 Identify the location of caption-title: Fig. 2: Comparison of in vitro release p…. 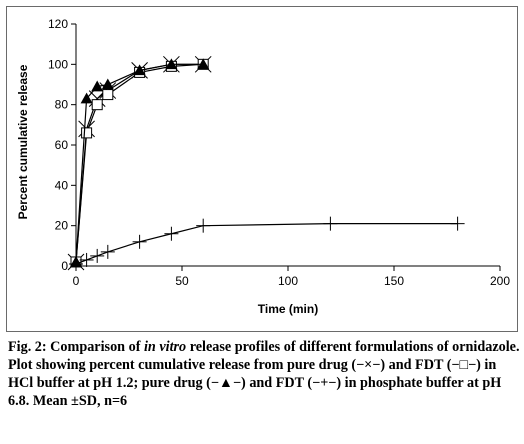
(264, 347).